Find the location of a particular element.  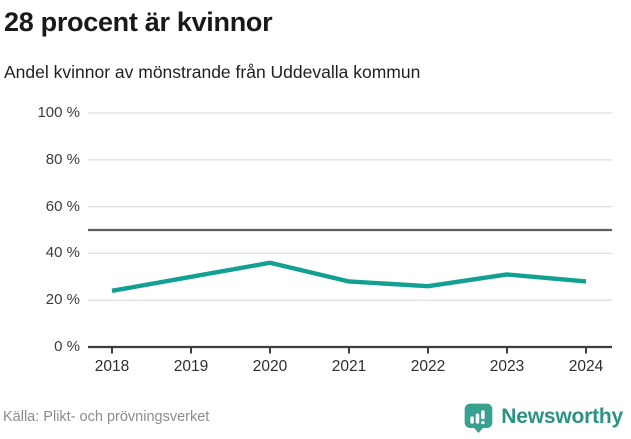

x-tick-label: 2022 is located at coordinates (428, 366).